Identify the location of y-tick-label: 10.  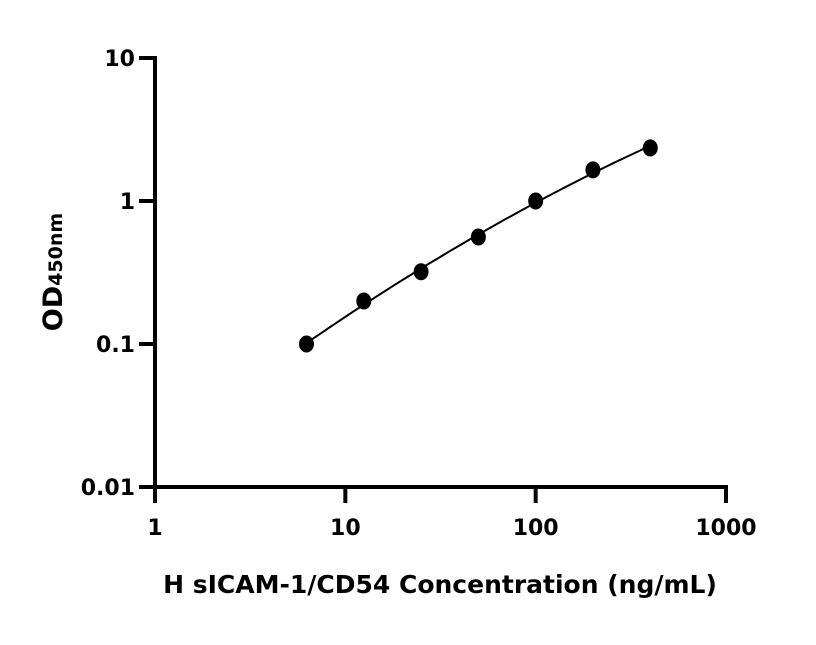
(119, 59).